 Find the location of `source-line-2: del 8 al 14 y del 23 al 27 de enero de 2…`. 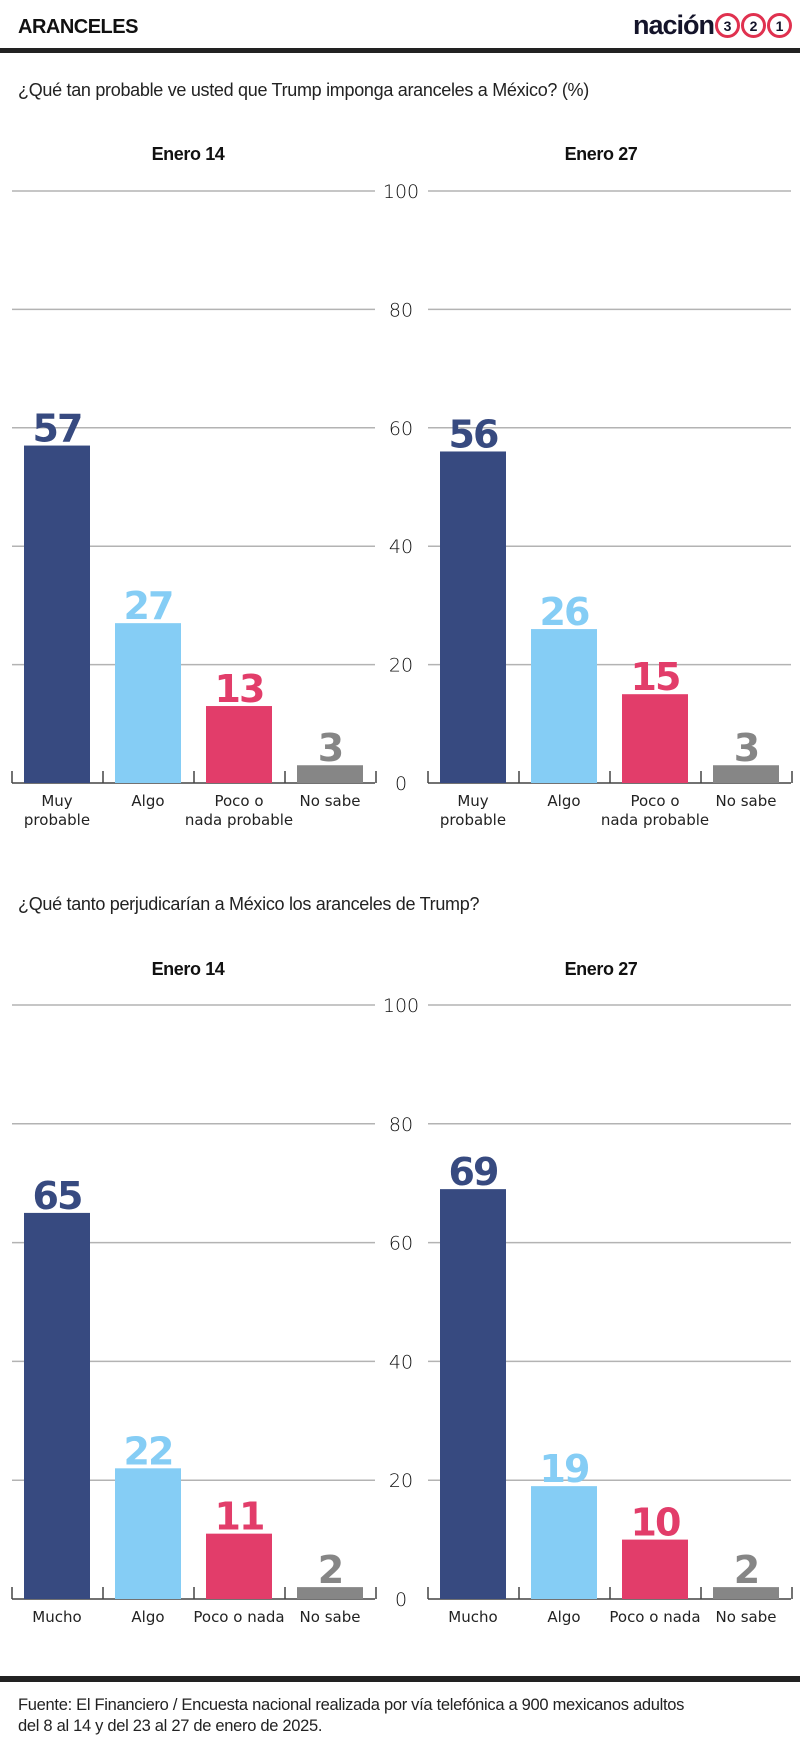

source-line-2: del 8 al 14 y del 23 al 27 de enero de 2… is located at coordinates (170, 1726).